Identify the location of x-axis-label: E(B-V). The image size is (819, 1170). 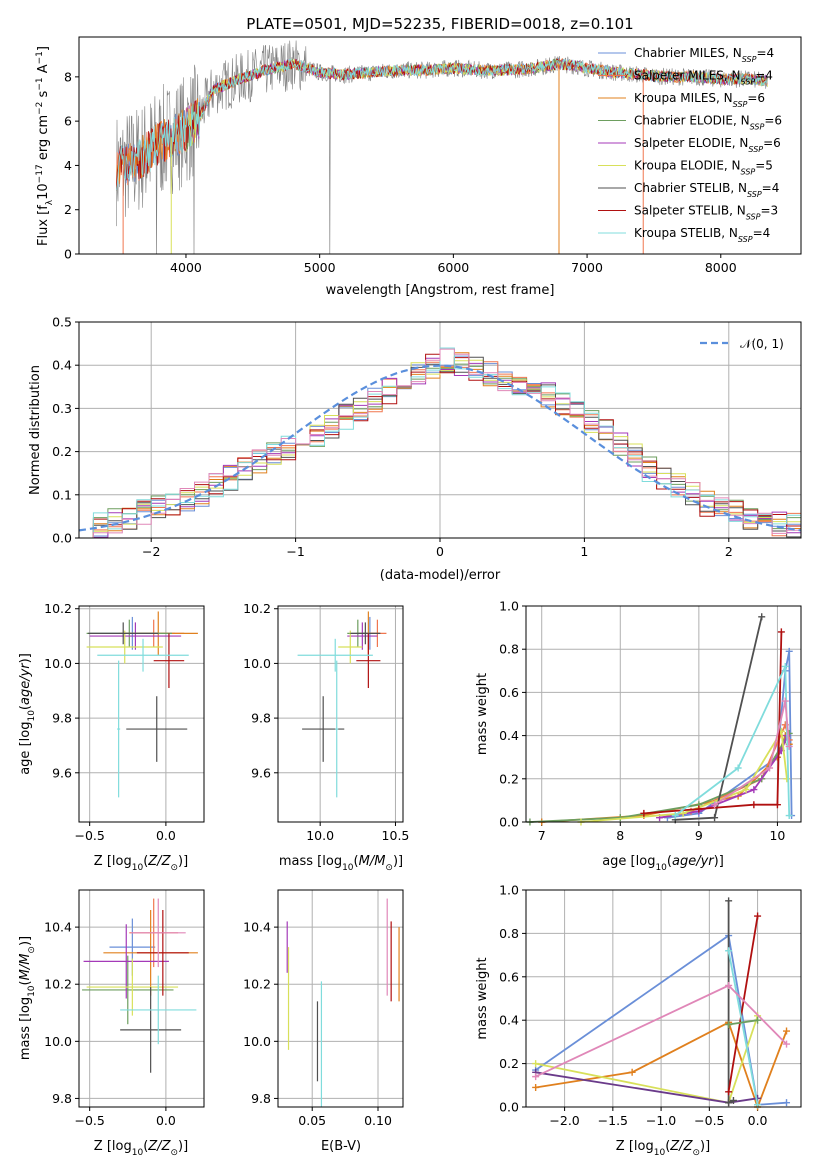
(341, 1146).